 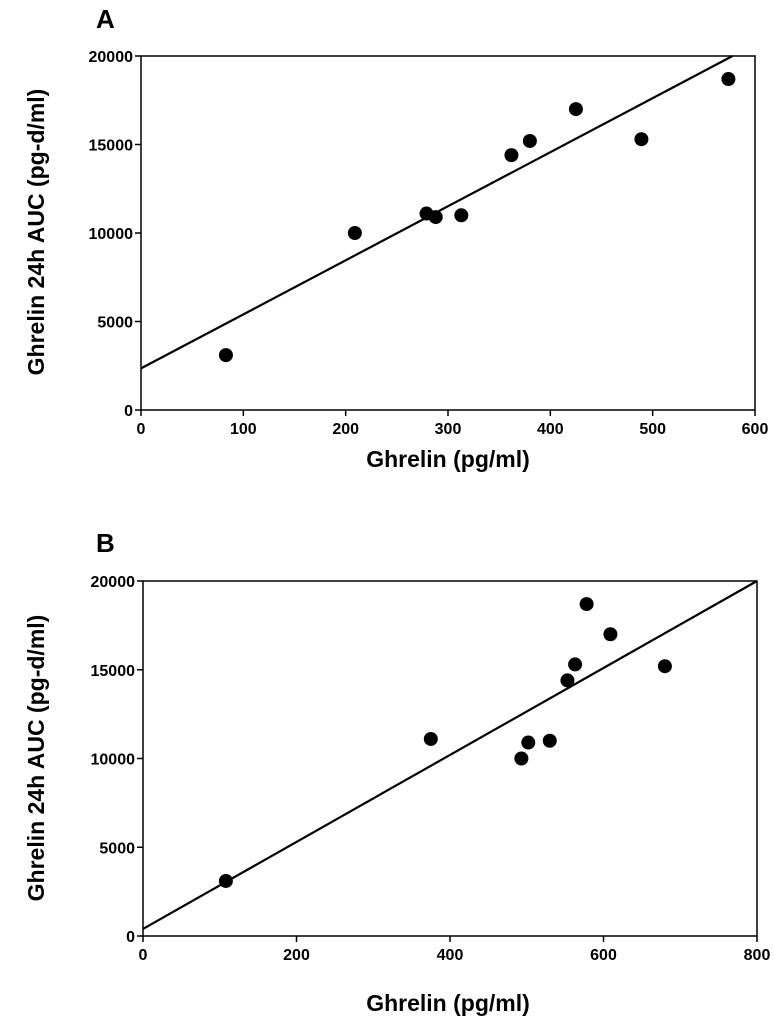 What do you see at coordinates (128, 411) in the screenshot?
I see `panel-a-y-tick-label: 0` at bounding box center [128, 411].